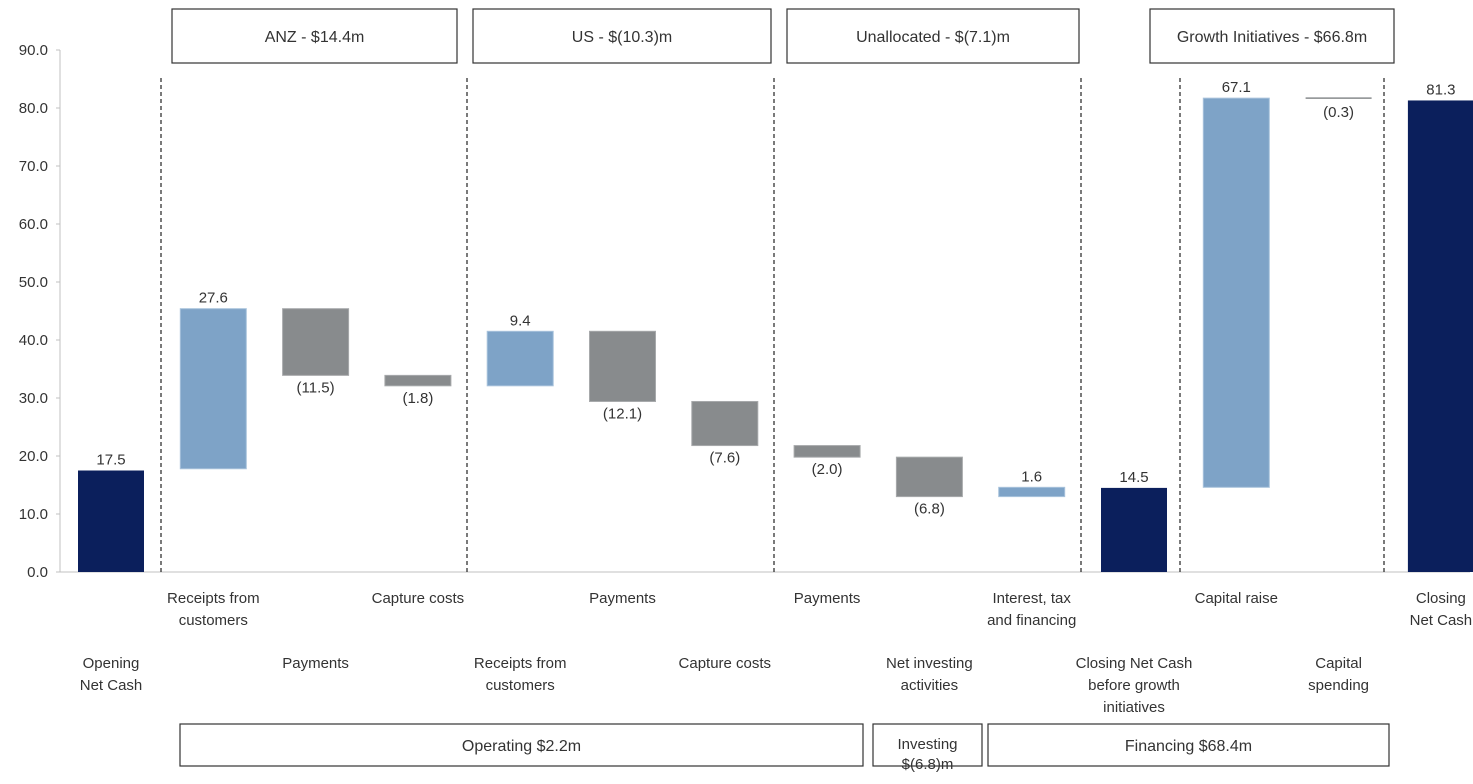 This screenshot has height=784, width=1473. I want to click on category-label: Closing Net Cash, so click(1134, 663).